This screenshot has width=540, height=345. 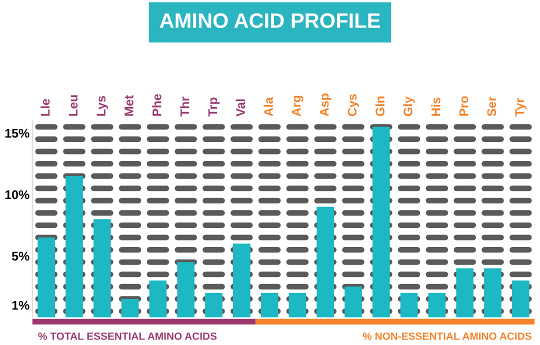 I want to click on x-tick-label: Thr, so click(x=185, y=106).